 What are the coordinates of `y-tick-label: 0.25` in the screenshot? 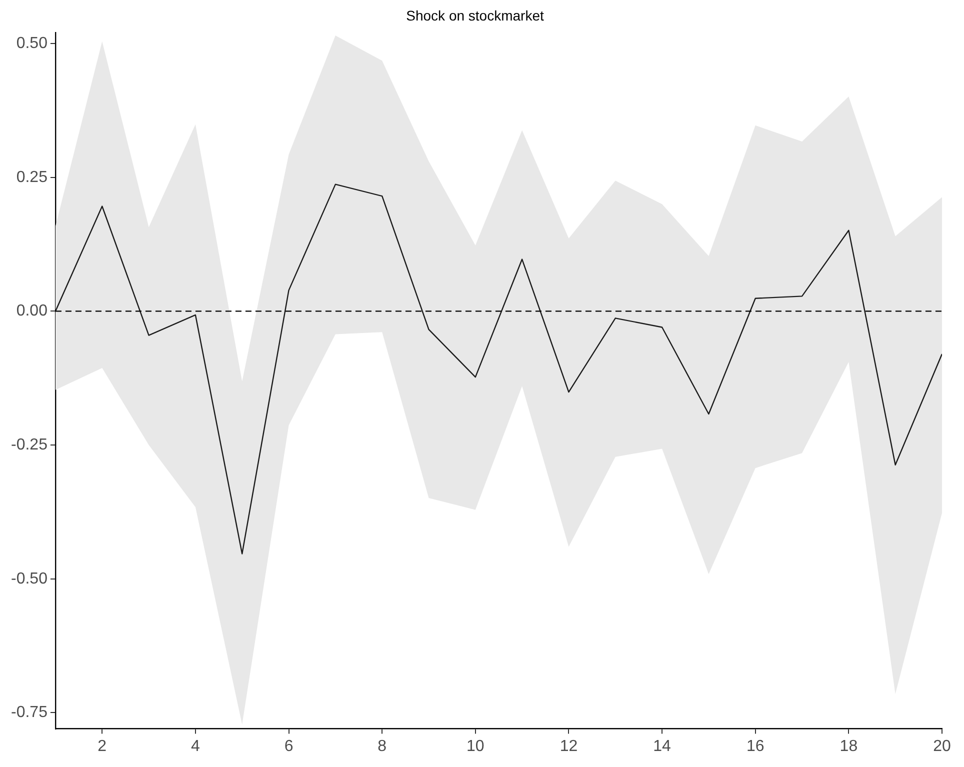 It's located at (32, 177).